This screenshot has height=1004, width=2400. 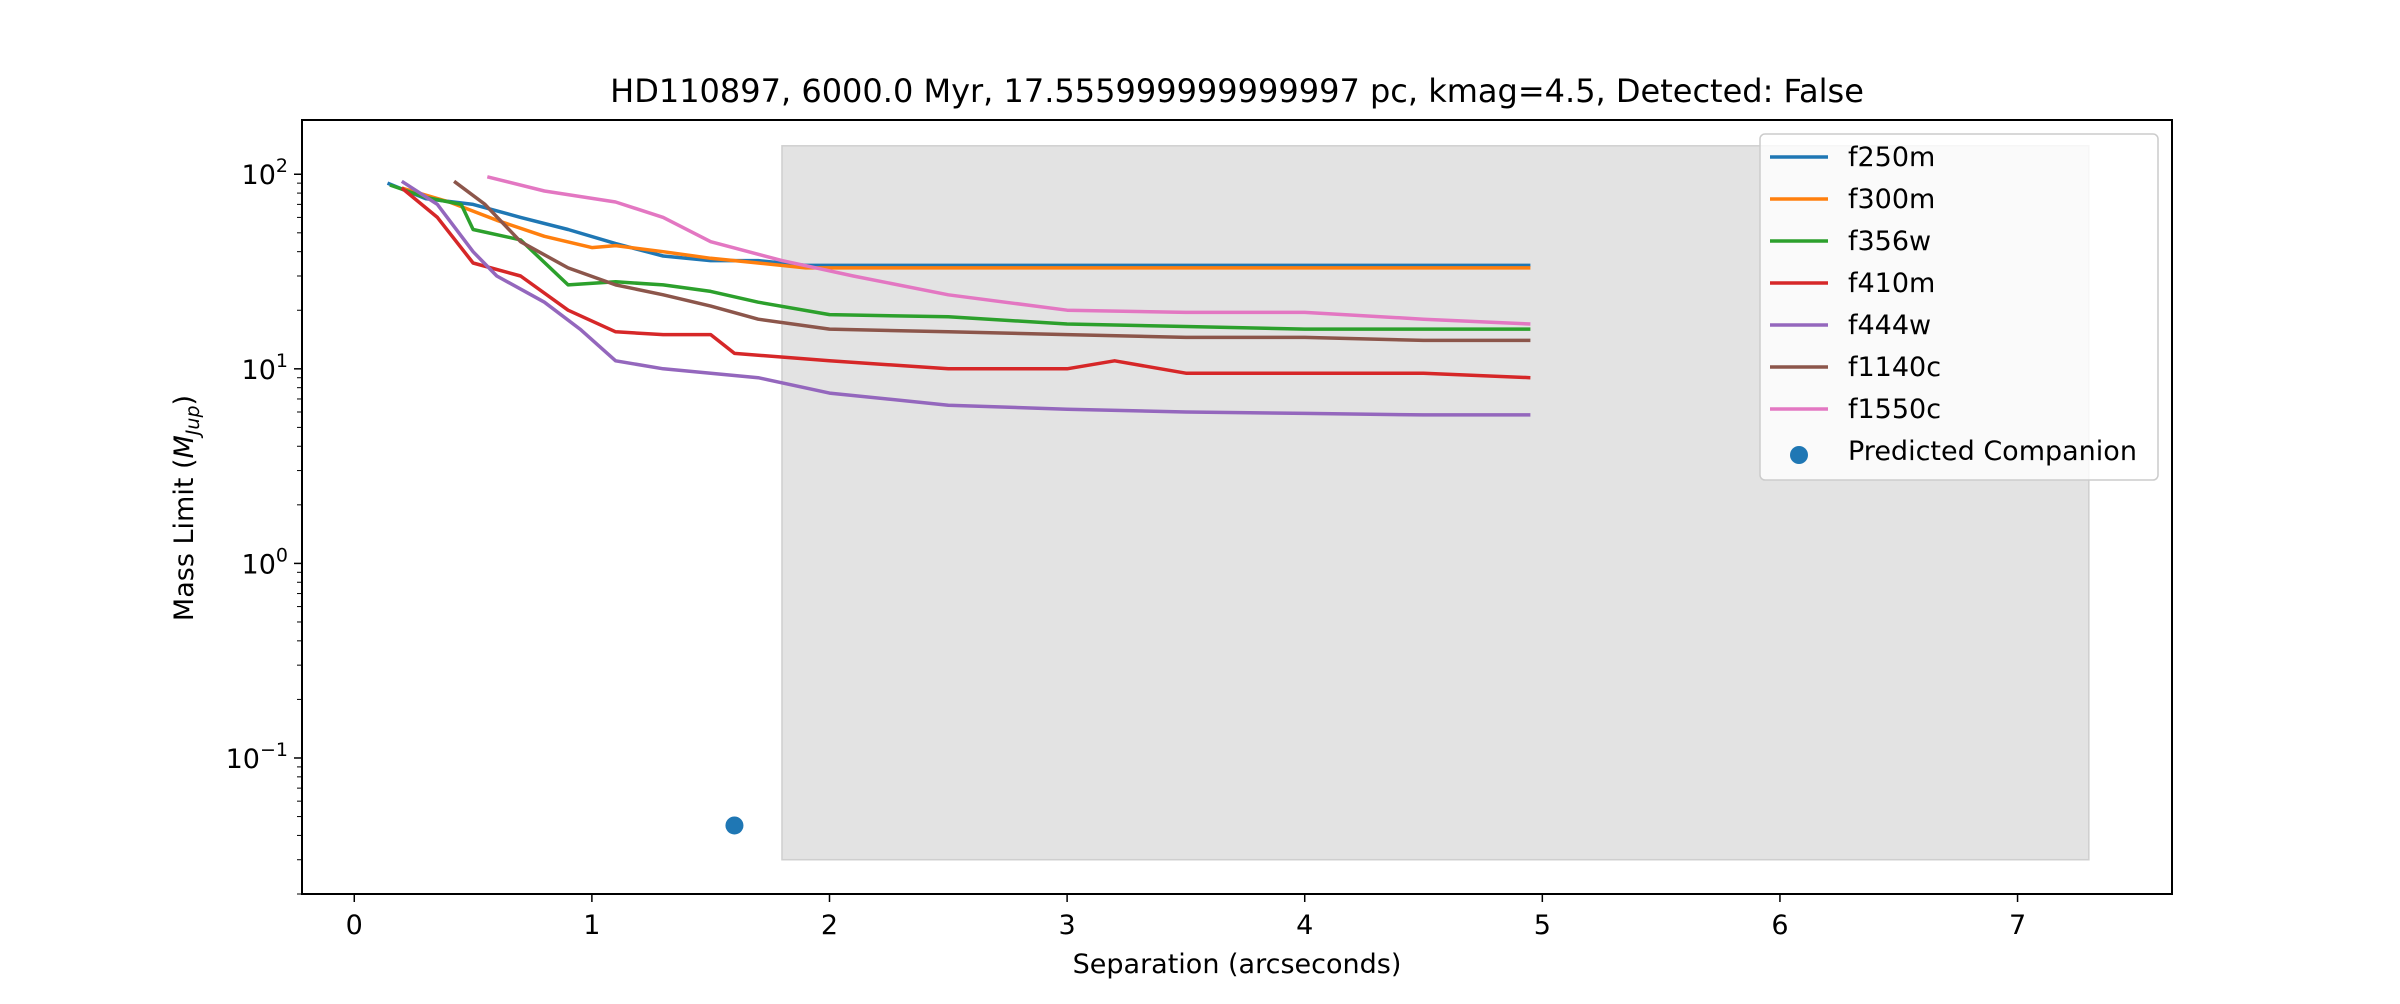 I want to click on x-tick-label-2: 2, so click(x=829, y=925).